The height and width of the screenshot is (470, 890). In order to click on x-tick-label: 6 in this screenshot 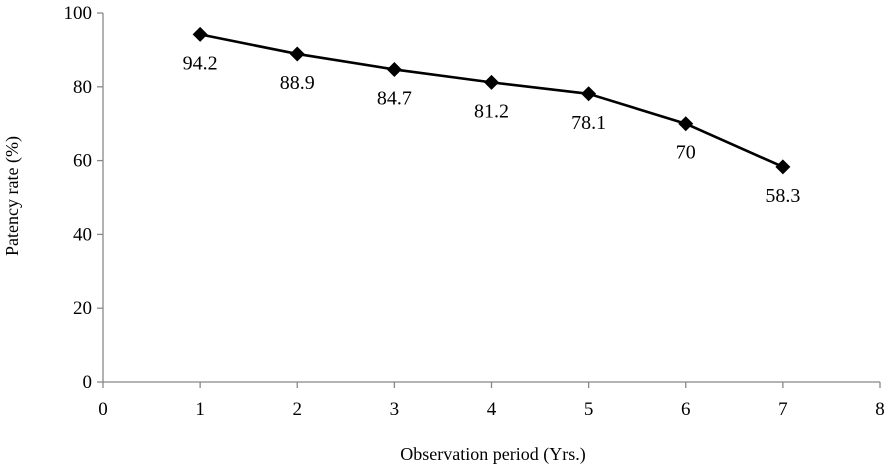, I will do `click(686, 409)`.